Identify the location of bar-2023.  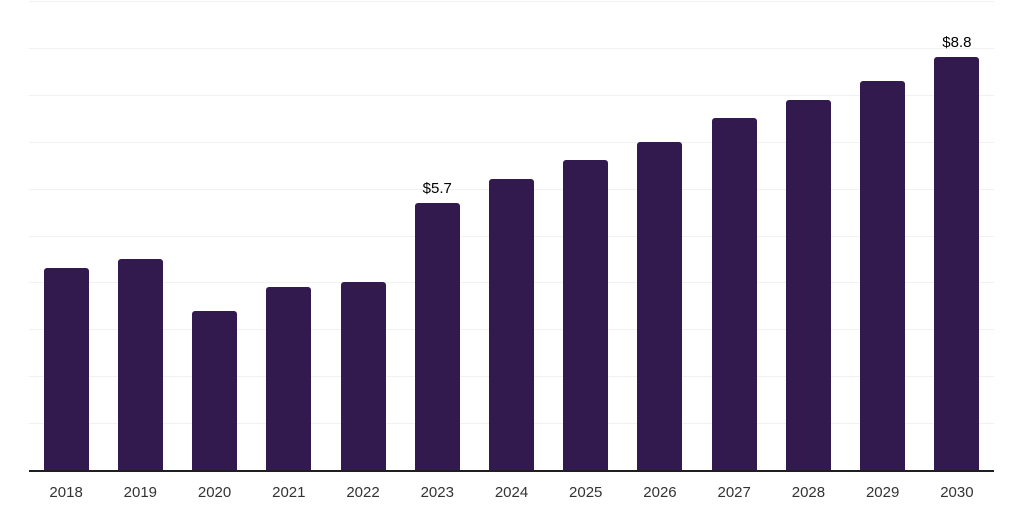
(437, 336).